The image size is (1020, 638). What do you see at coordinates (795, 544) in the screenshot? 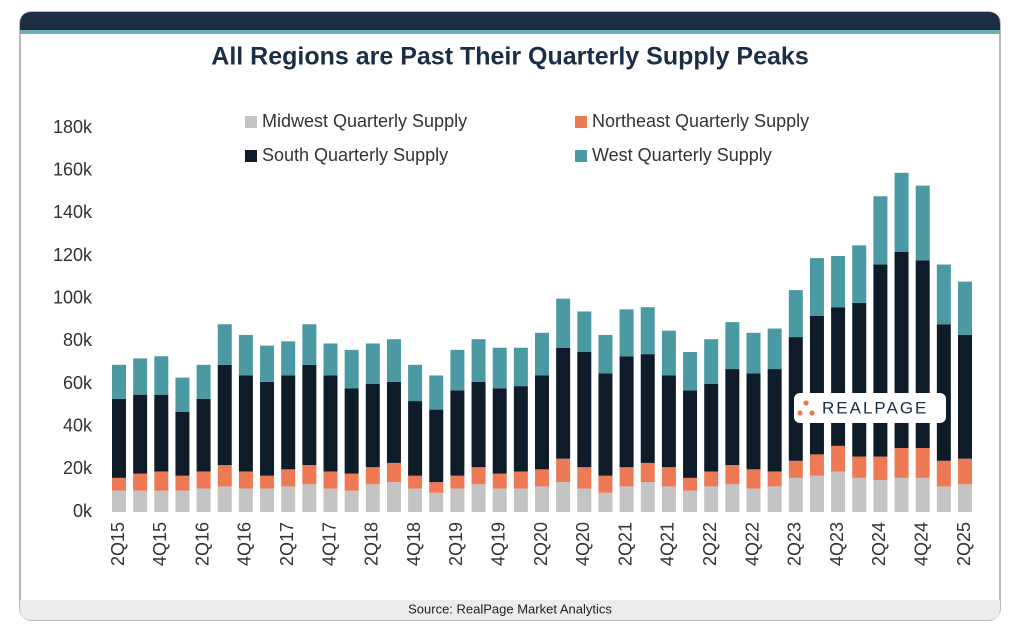
I see `x-tick-label: 2Q23` at bounding box center [795, 544].